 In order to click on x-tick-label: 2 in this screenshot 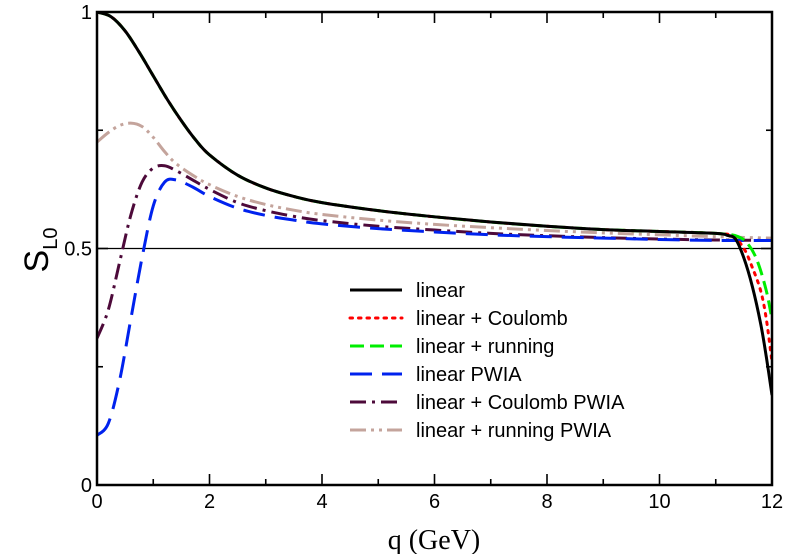, I will do `click(209, 502)`.